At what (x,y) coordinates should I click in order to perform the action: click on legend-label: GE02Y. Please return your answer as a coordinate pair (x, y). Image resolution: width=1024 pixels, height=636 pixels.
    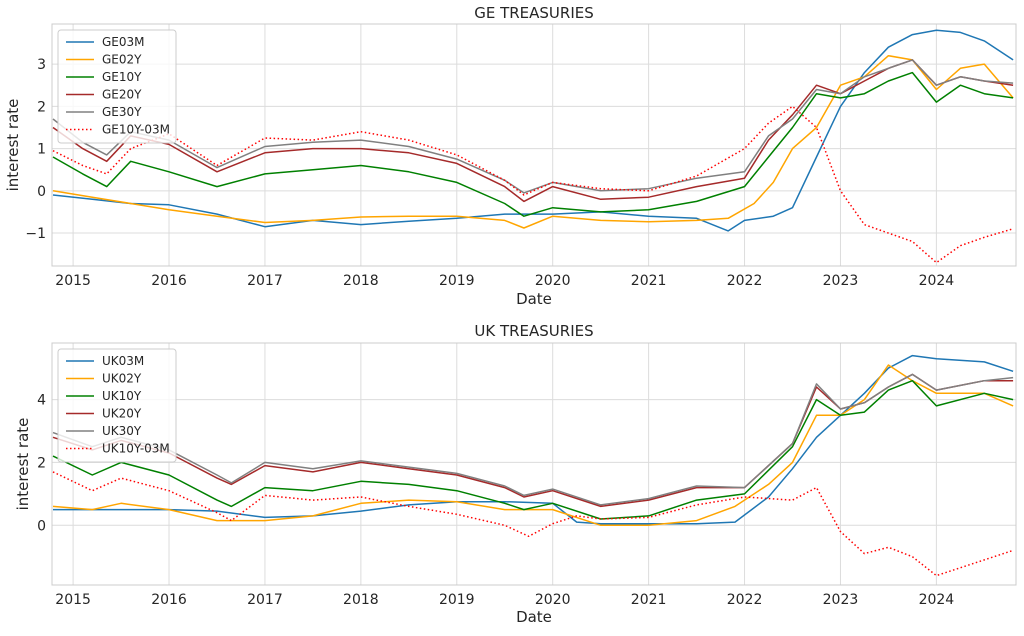
    Looking at the image, I should click on (122, 60).